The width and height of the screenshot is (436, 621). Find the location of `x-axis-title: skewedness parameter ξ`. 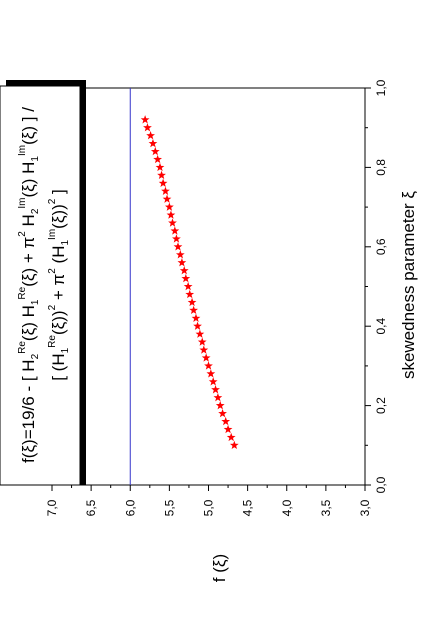

x-axis-title: skewedness parameter ξ is located at coordinates (408, 285).